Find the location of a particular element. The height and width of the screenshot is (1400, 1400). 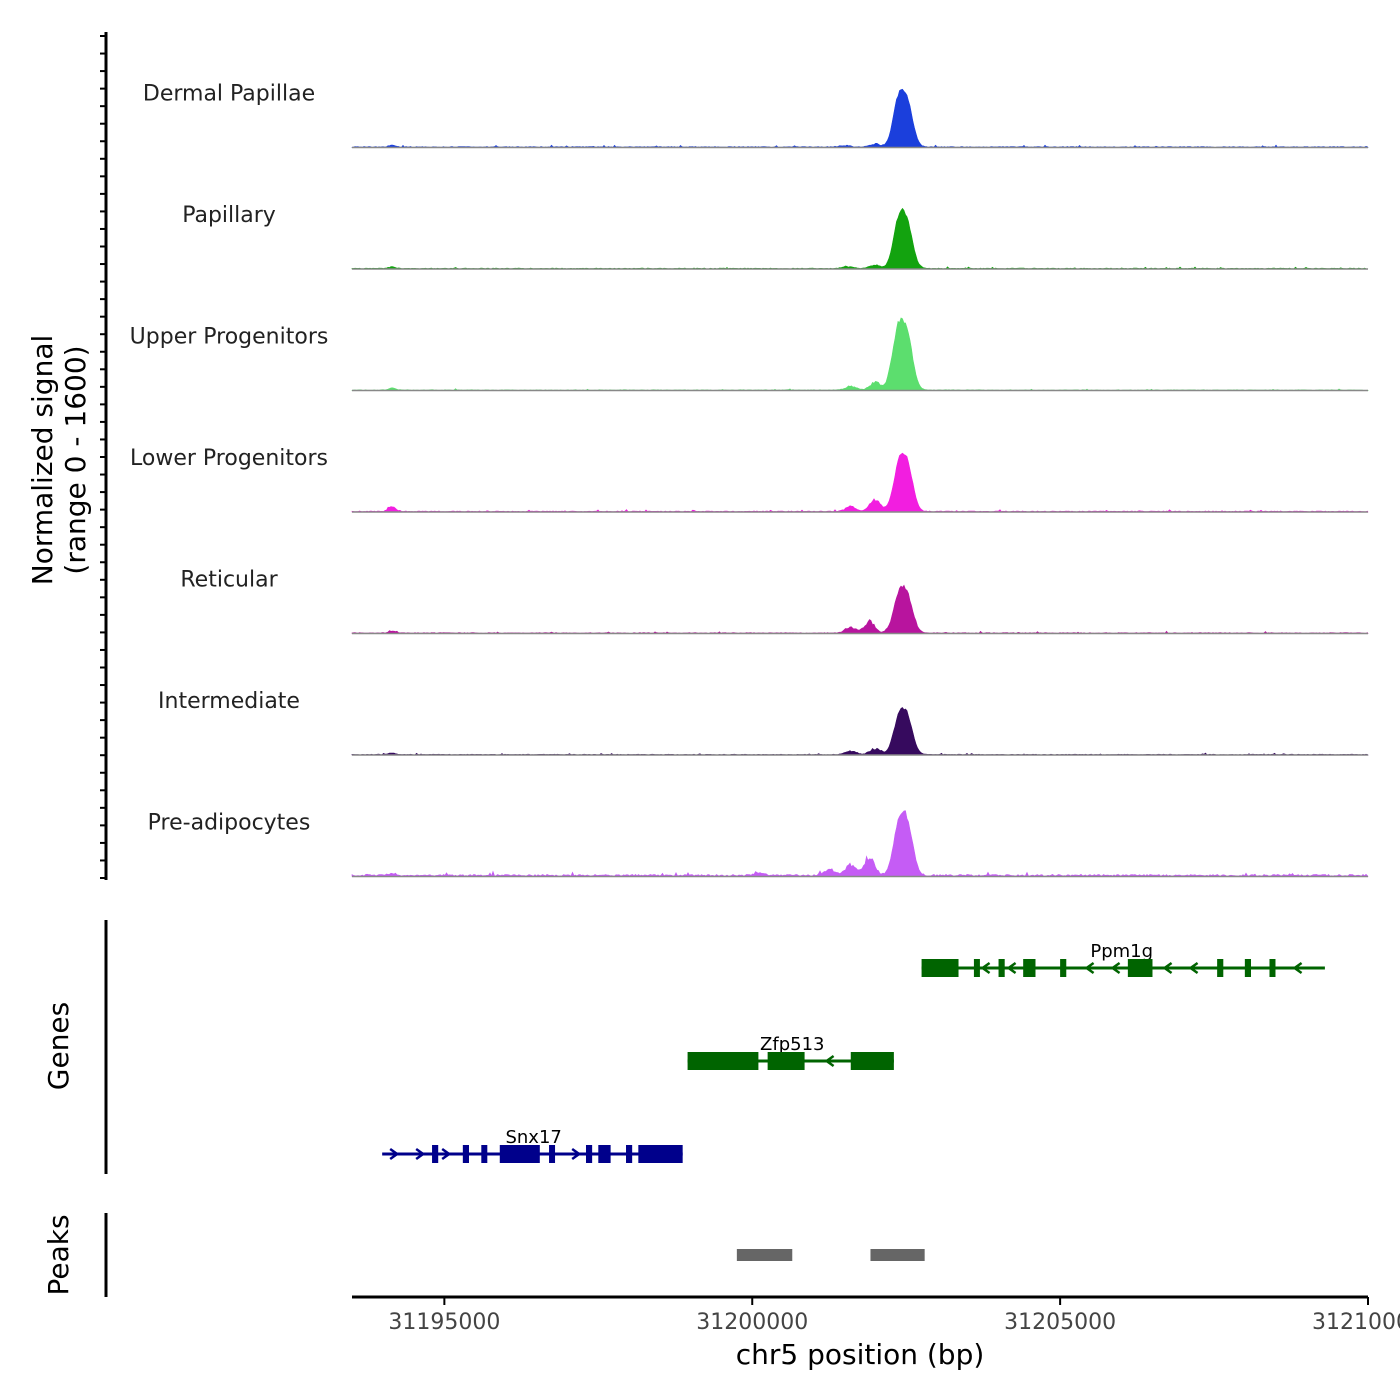

track-label: Papillary is located at coordinates (229, 215).